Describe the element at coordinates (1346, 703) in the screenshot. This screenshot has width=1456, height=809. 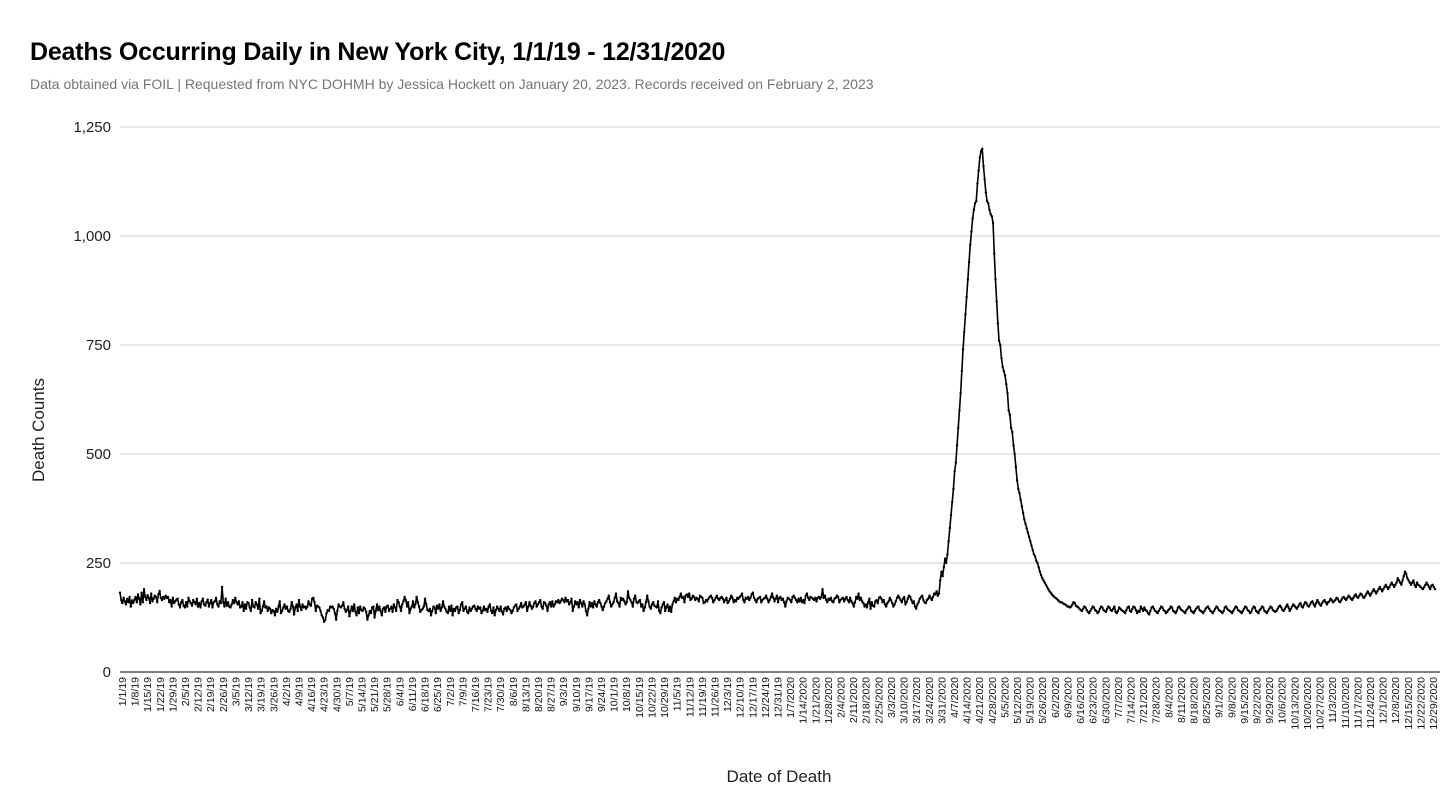
I see `x-tick-label: 11/10/2020` at that location.